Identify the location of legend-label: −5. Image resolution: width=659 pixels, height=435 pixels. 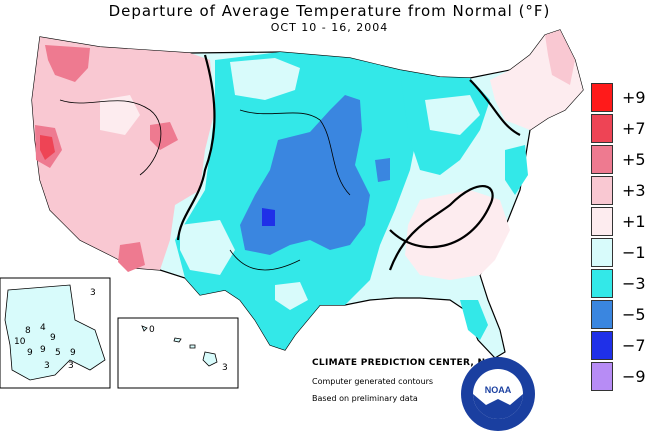
(634, 314).